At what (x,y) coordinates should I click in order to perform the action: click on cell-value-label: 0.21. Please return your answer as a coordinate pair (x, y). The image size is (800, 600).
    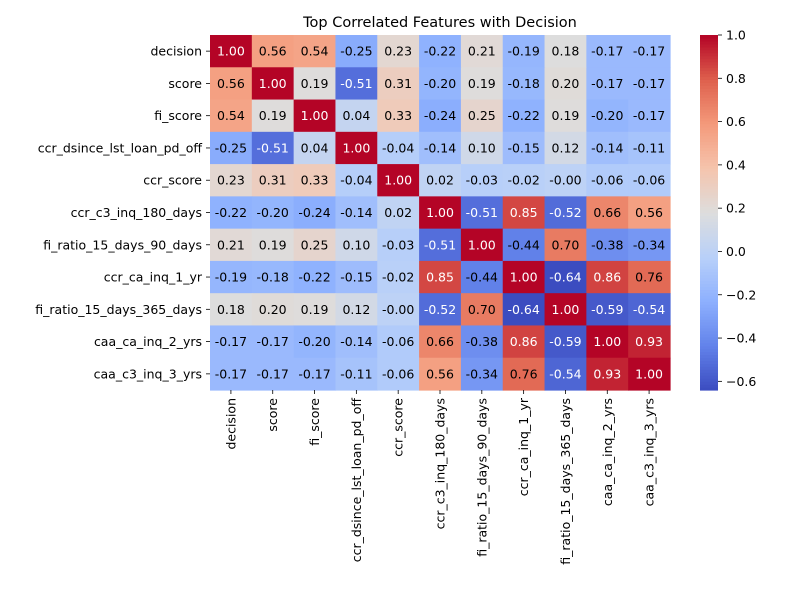
    Looking at the image, I should click on (482, 51).